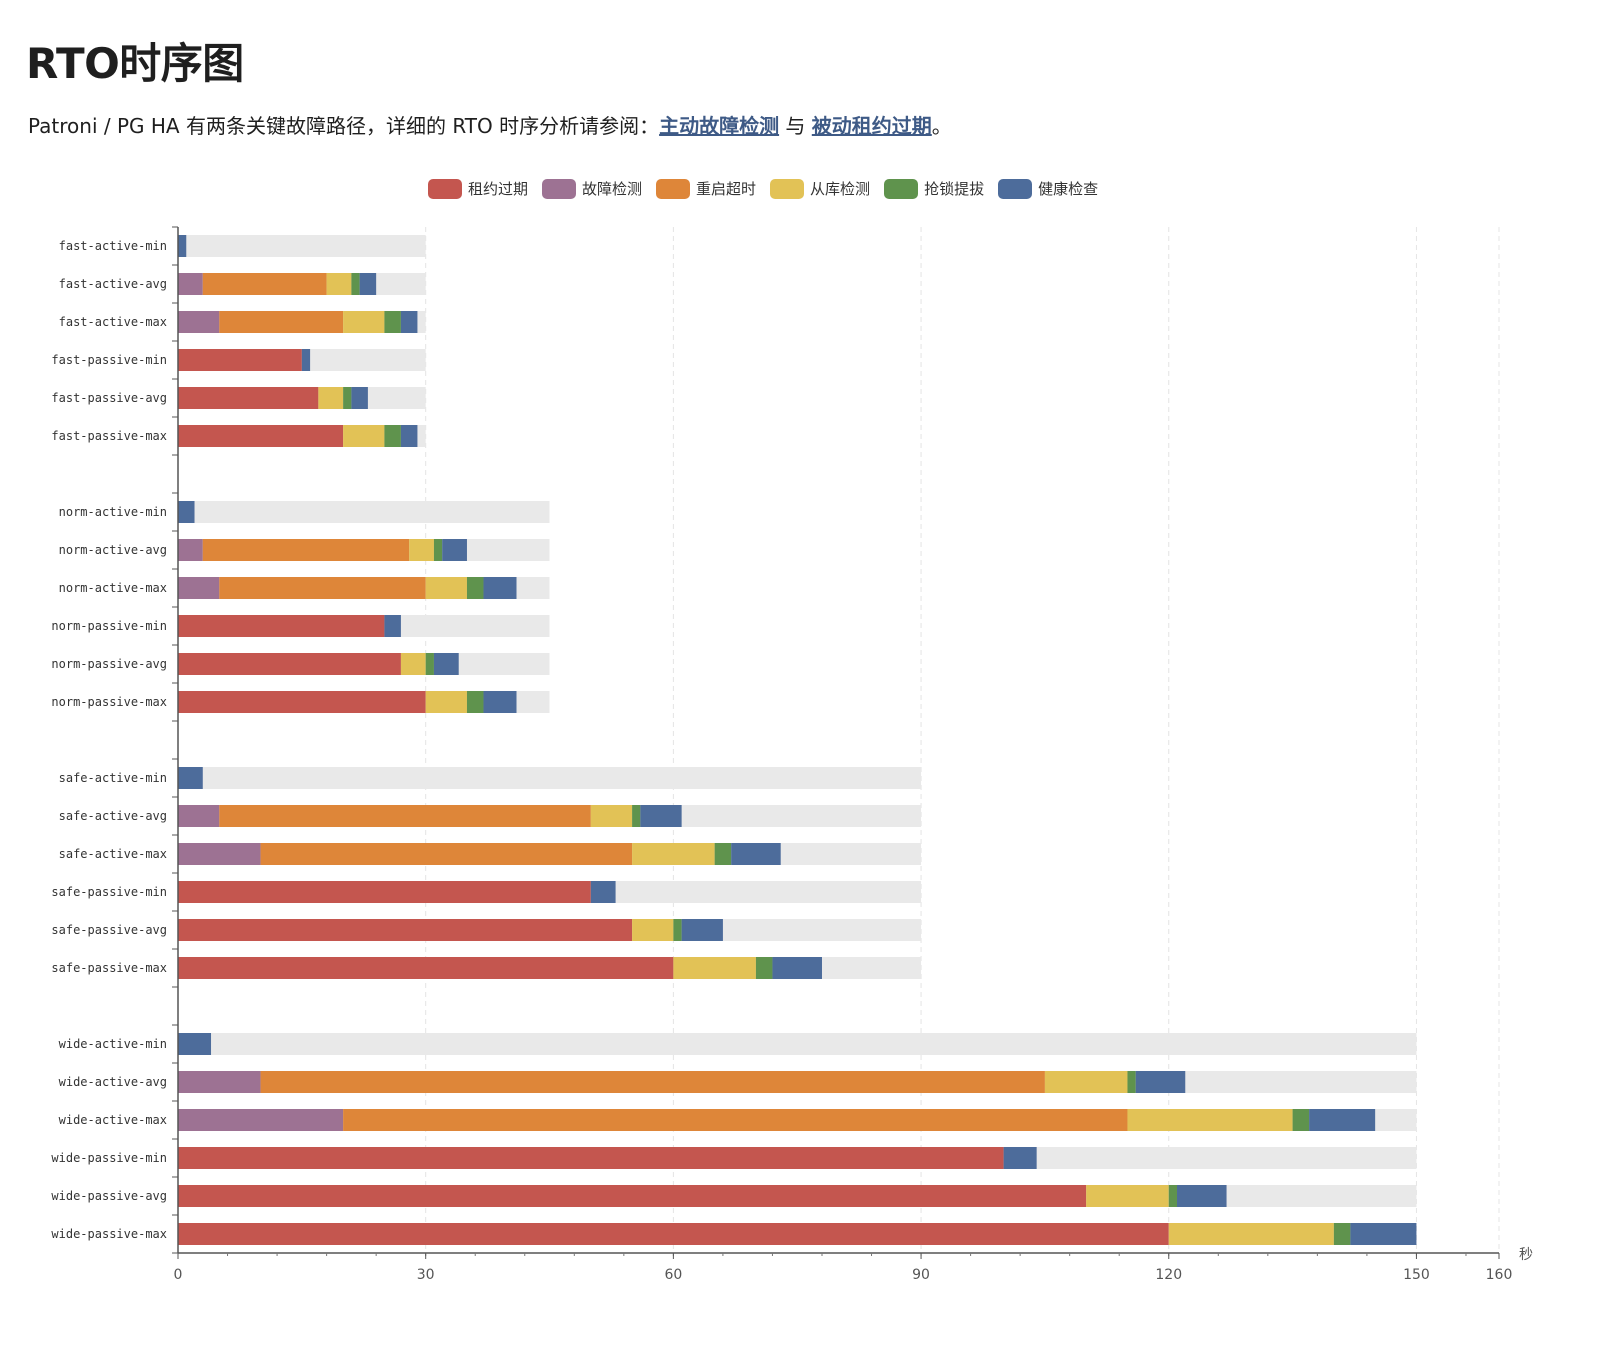 This screenshot has width=1600, height=1345. Describe the element at coordinates (934, 188) in the screenshot. I see `legend-item: 抢锁提拔` at that location.